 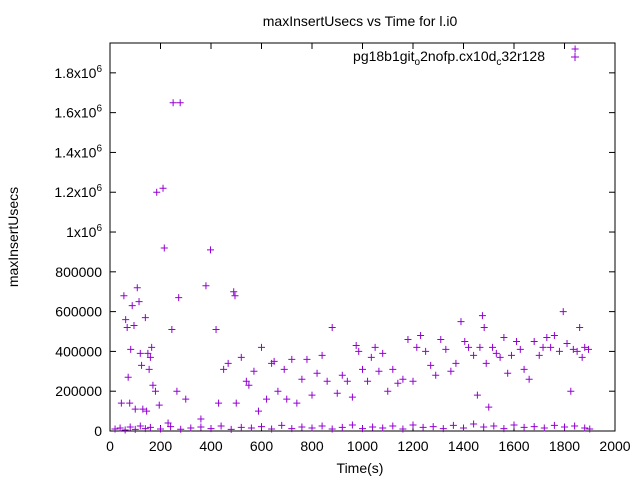 What do you see at coordinates (466, 58) in the screenshot?
I see `legend: pg18b1gito2nofp.cx10dc32r128` at bounding box center [466, 58].